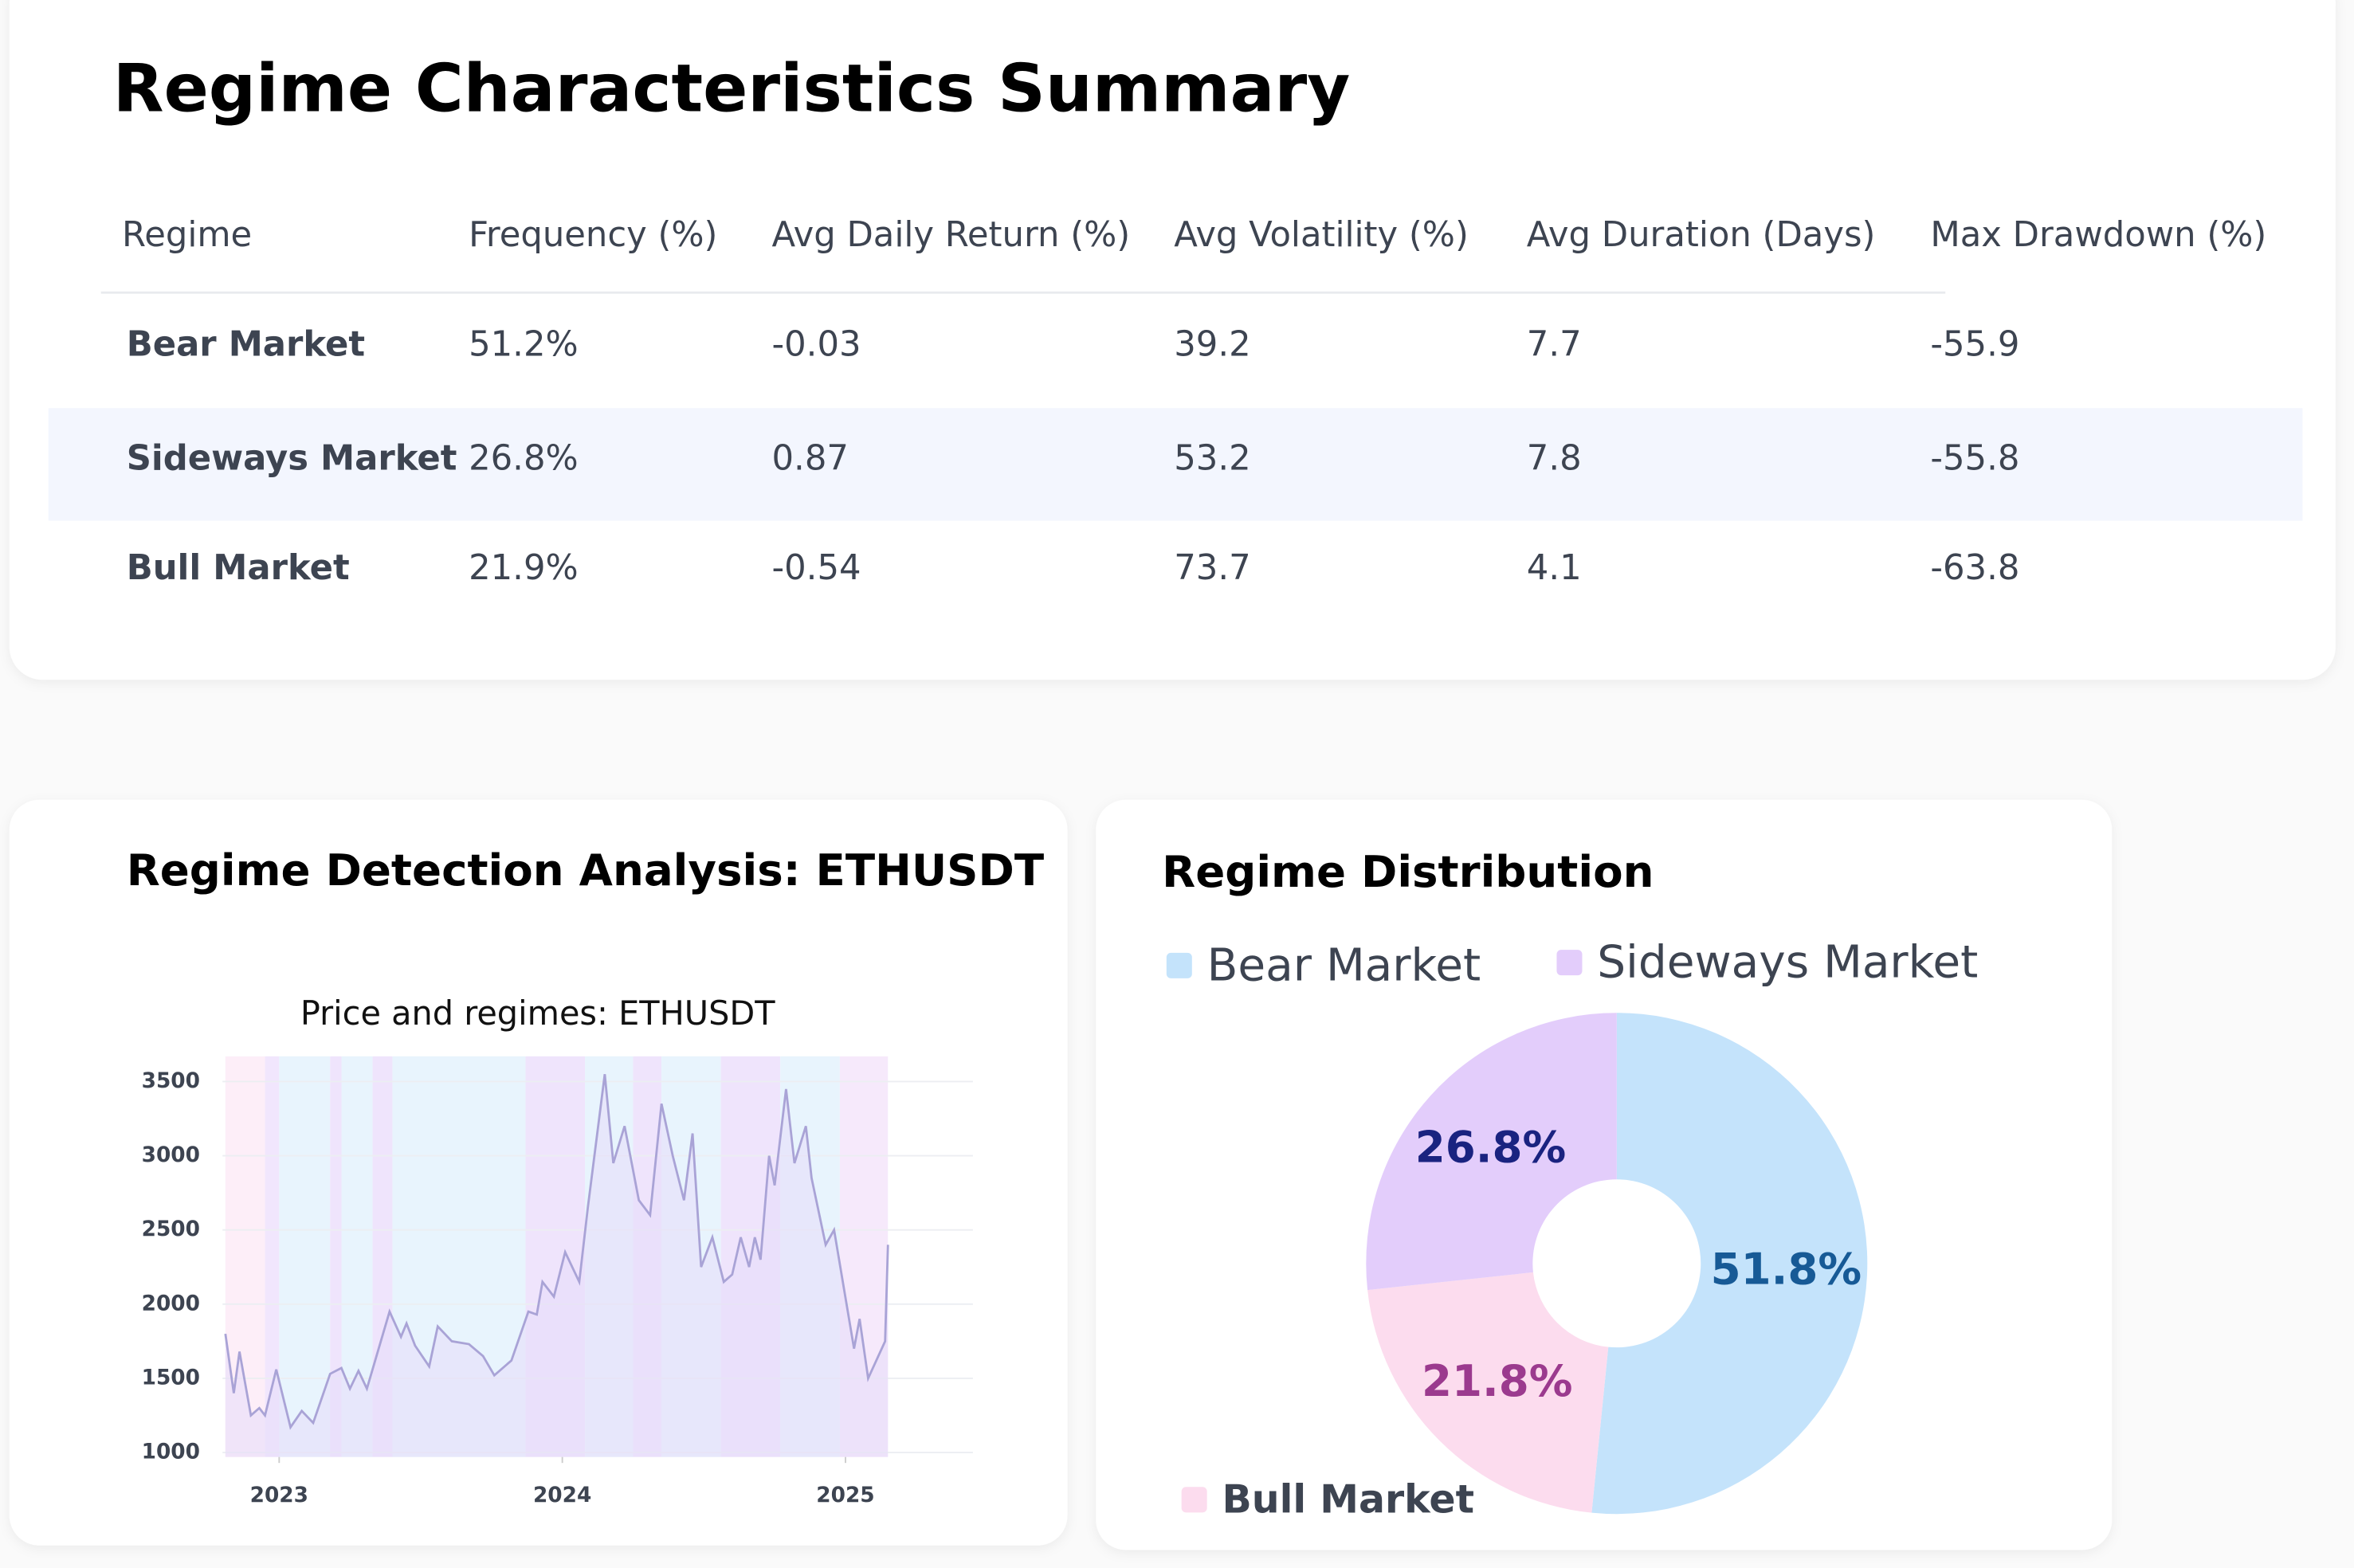  Describe the element at coordinates (246, 345) in the screenshot. I see `row-label: Bear Market` at that location.